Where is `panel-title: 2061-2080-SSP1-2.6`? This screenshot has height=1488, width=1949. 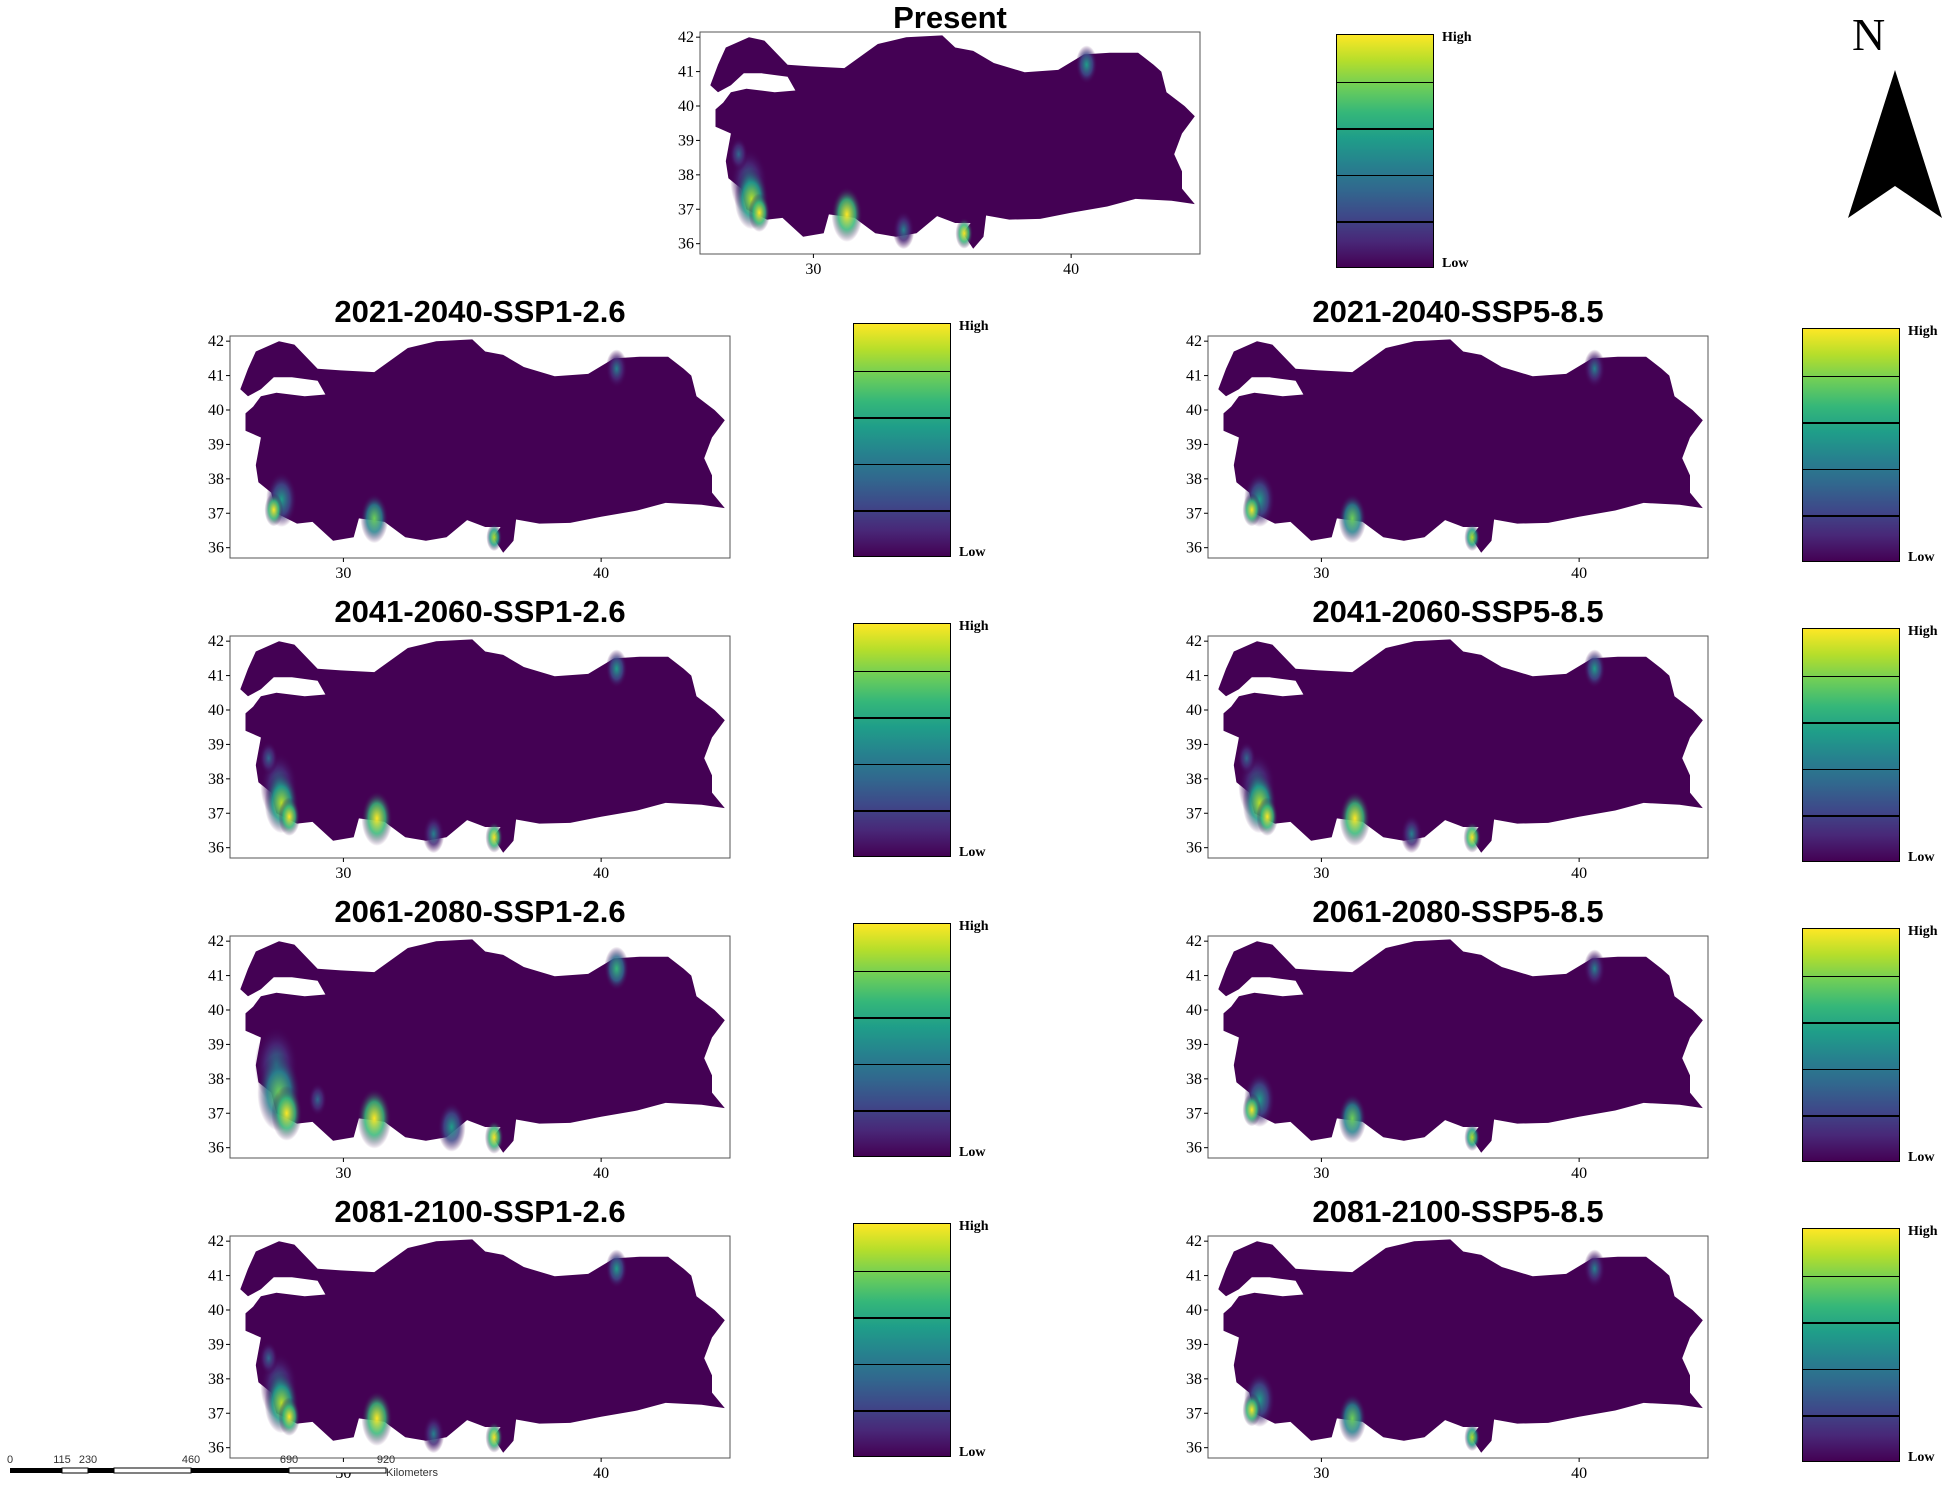
panel-title: 2061-2080-SSP1-2.6 is located at coordinates (480, 911).